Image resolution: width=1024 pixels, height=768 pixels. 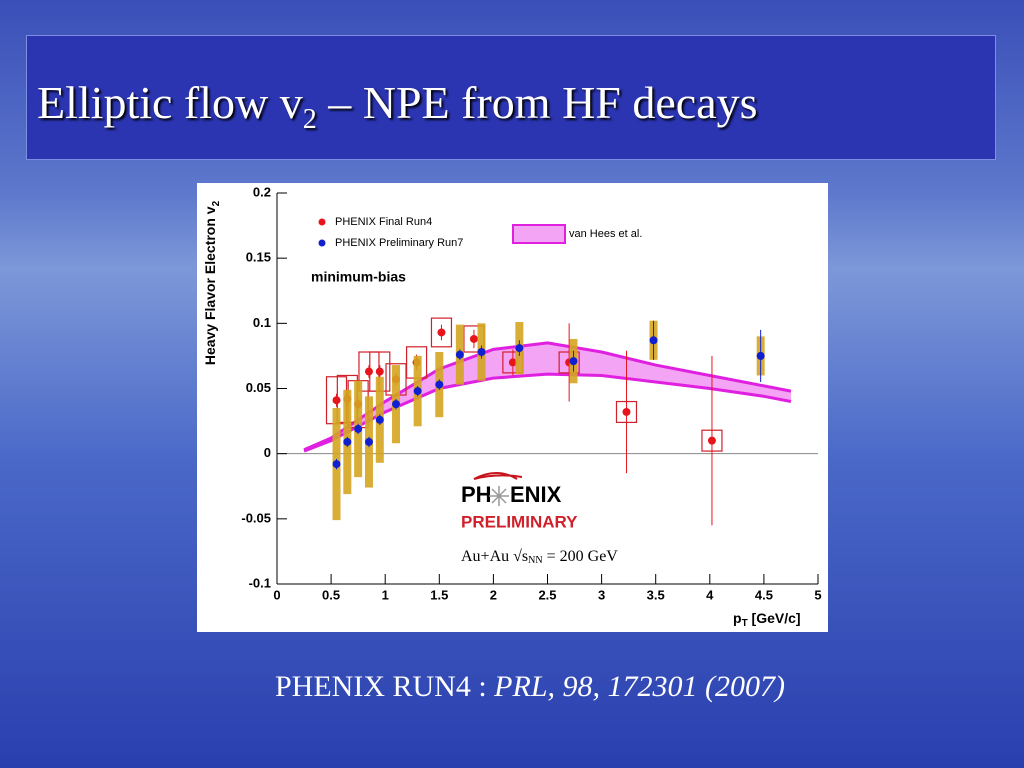 I want to click on annotation-sub: NN, so click(x=535, y=560).